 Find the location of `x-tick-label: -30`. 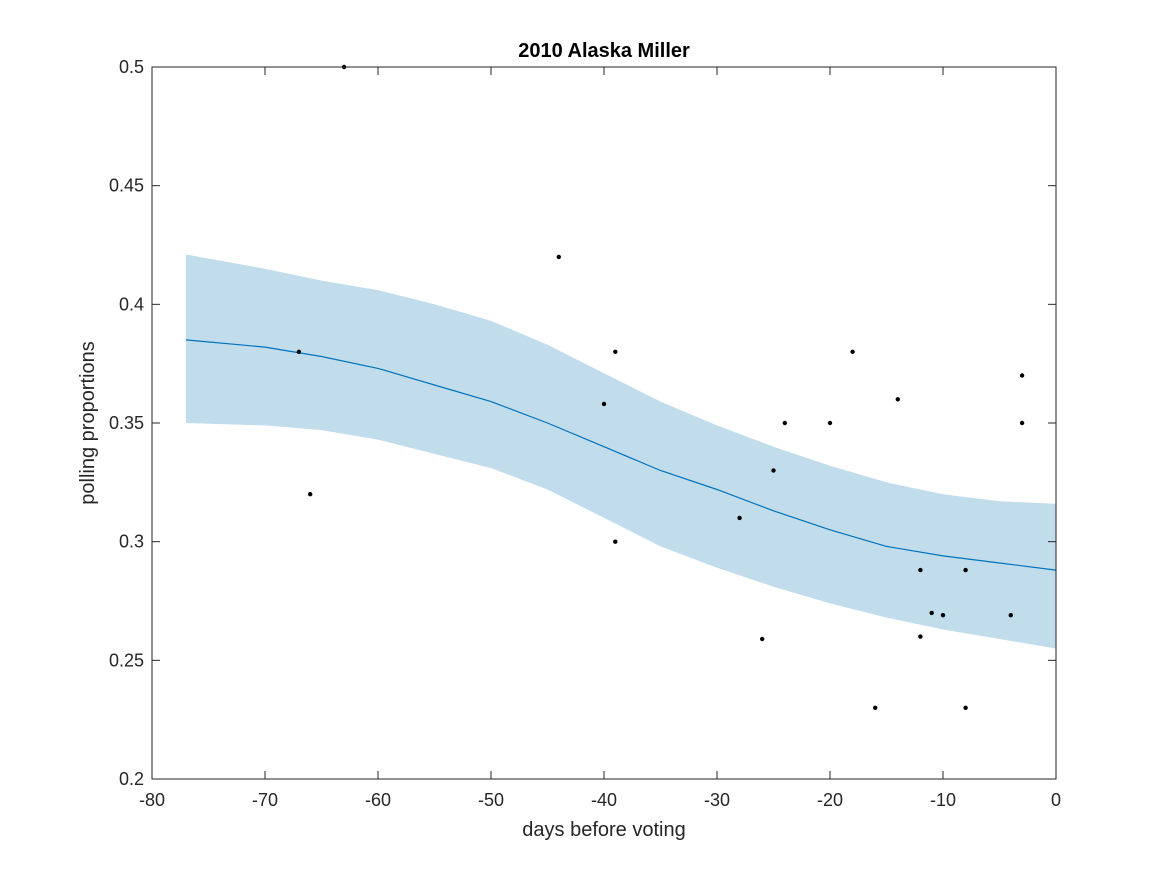

x-tick-label: -30 is located at coordinates (717, 800).